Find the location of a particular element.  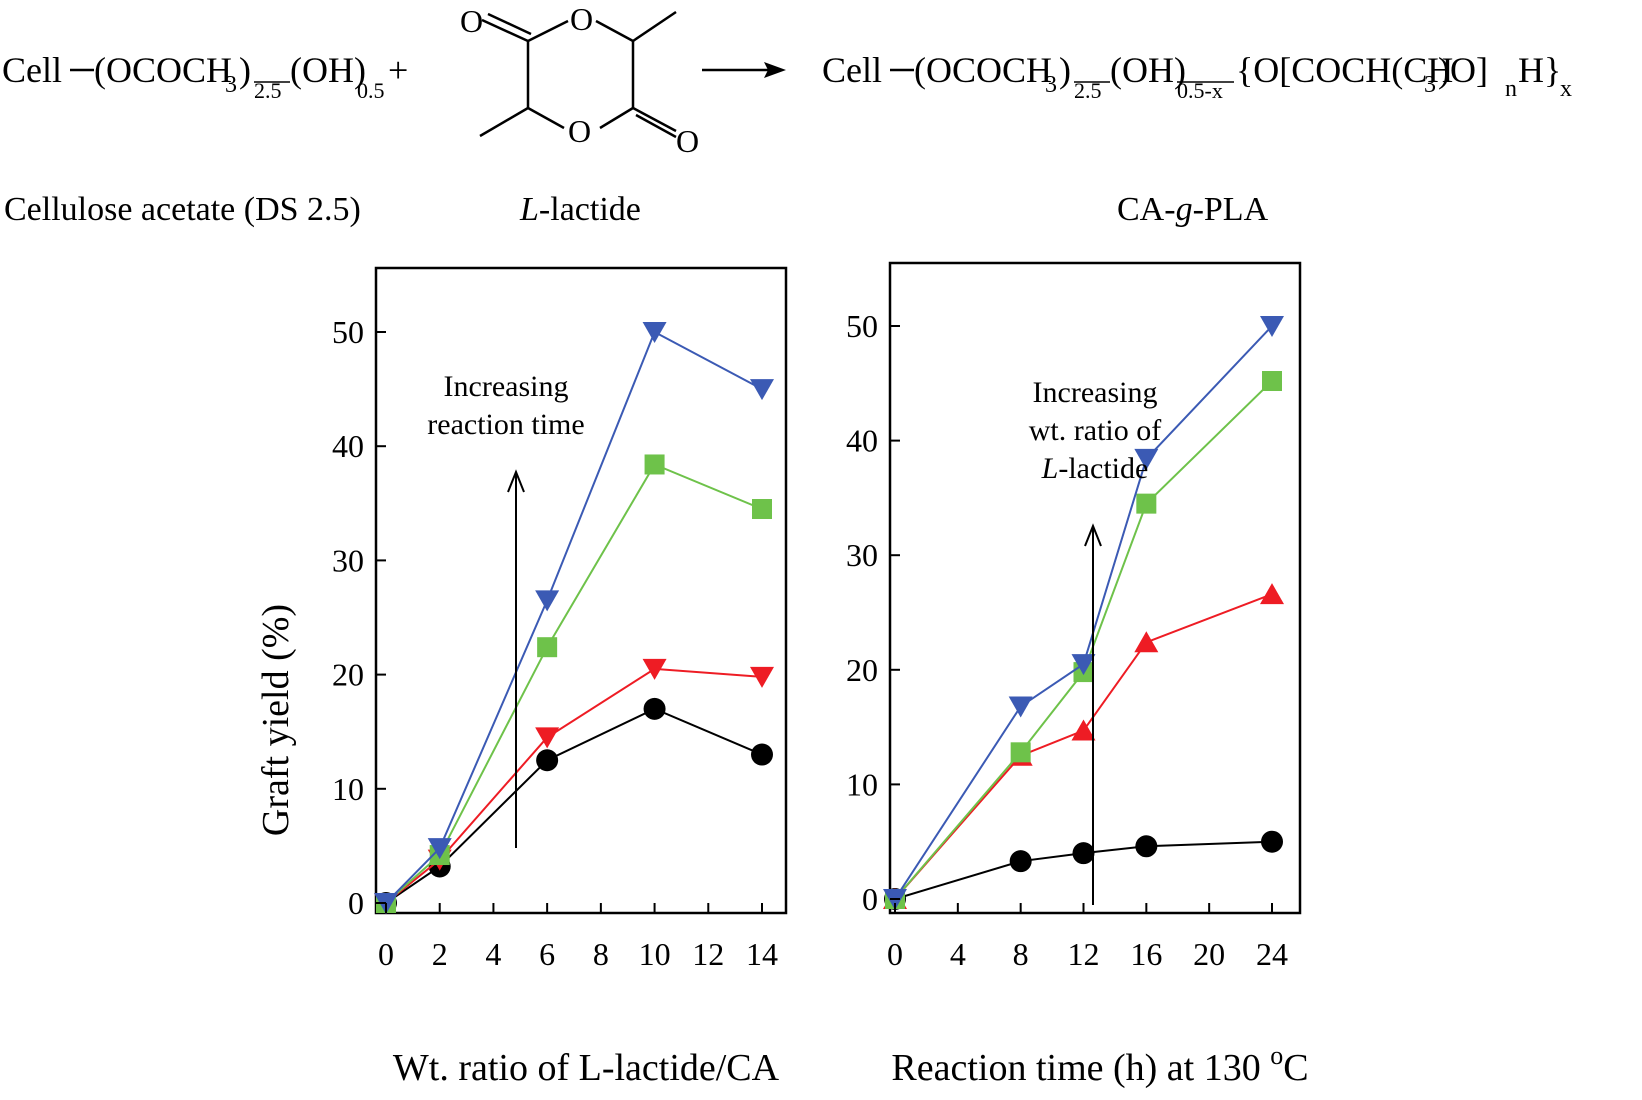

cell-prefix: Cell is located at coordinates (32, 70).